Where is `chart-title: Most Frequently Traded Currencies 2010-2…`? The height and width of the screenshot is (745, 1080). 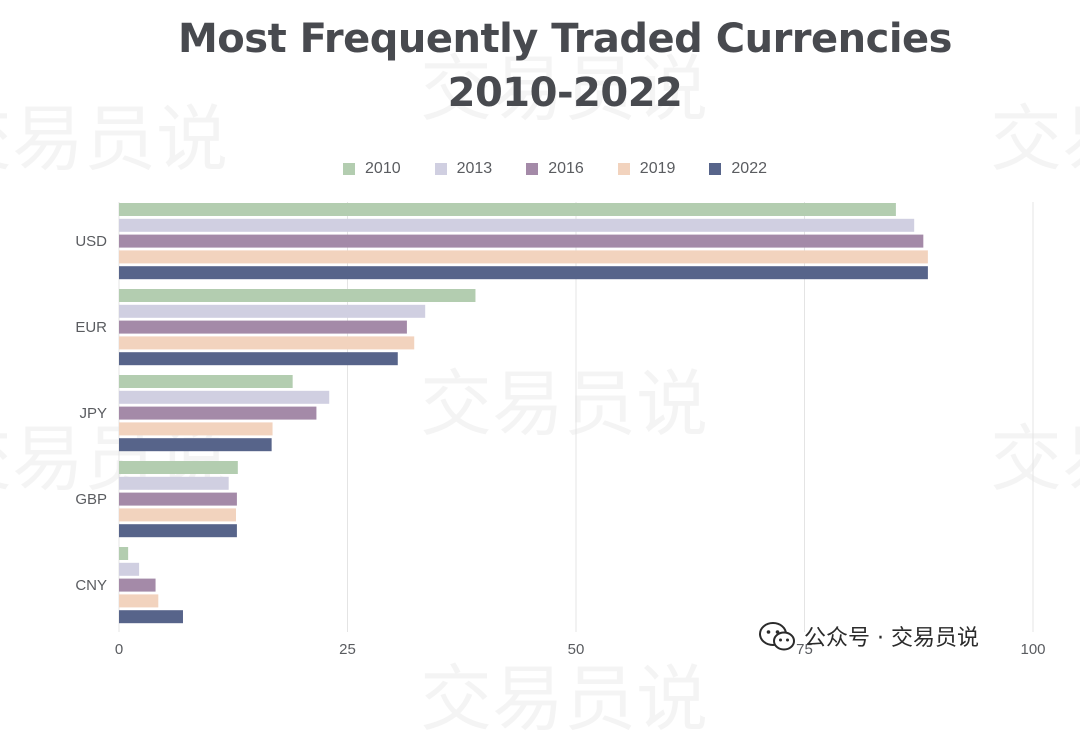
chart-title: Most Frequently Traded Currencies 2010-2… is located at coordinates (540, 66).